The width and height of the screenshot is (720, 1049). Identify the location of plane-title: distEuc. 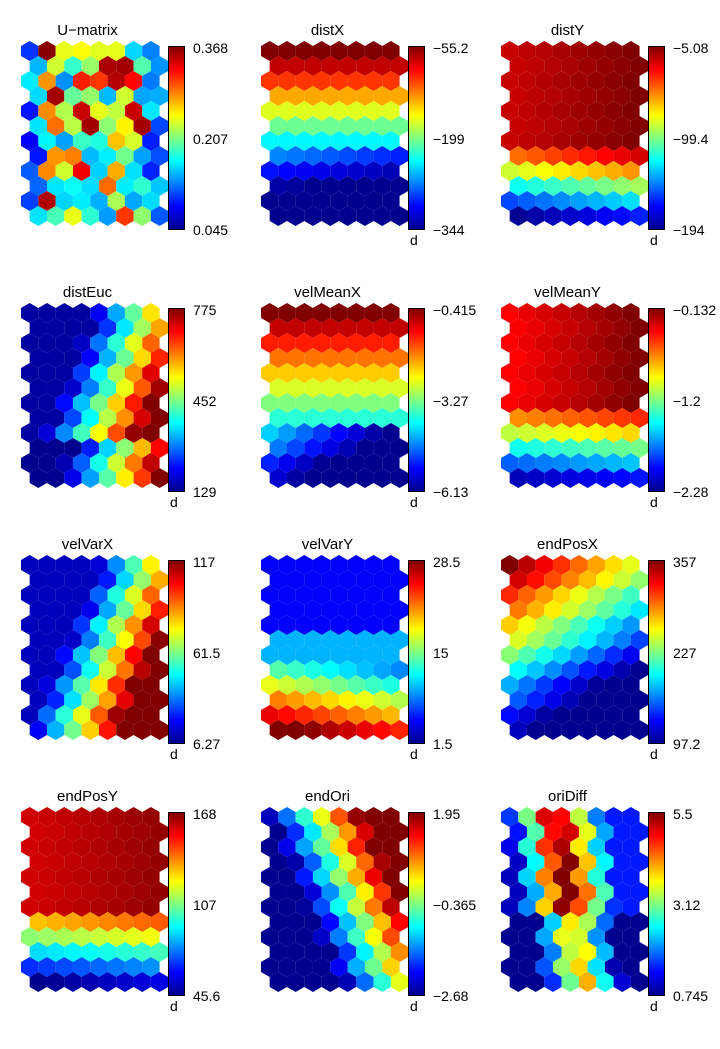
(87, 292).